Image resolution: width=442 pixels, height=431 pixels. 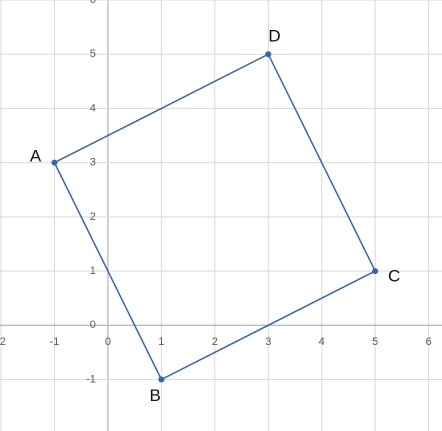 What do you see at coordinates (268, 342) in the screenshot?
I see `x-tick-label: 3` at bounding box center [268, 342].